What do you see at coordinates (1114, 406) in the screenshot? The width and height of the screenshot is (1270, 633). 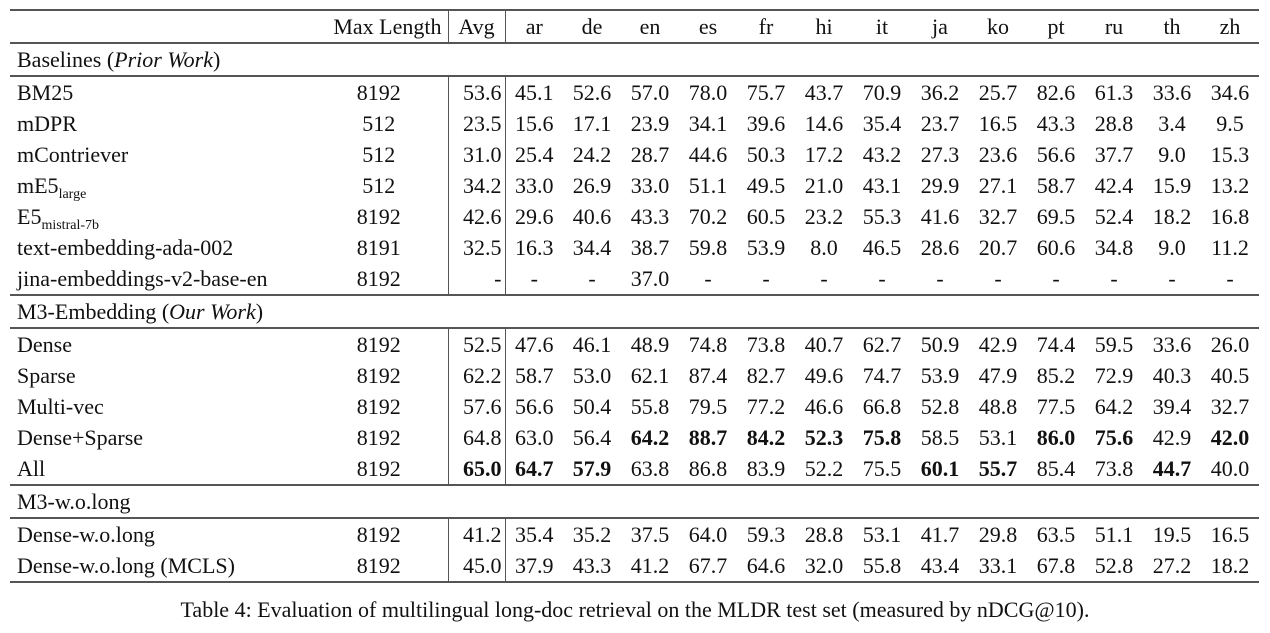 I see `score-value: 64.2` at bounding box center [1114, 406].